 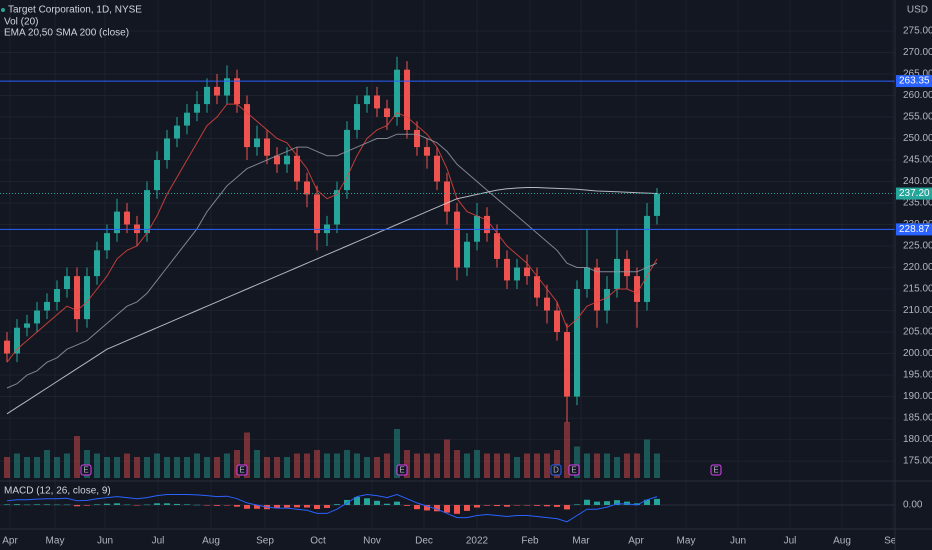 I want to click on ma-label: EMA 20,50 SMA 200 (close), so click(x=66, y=33).